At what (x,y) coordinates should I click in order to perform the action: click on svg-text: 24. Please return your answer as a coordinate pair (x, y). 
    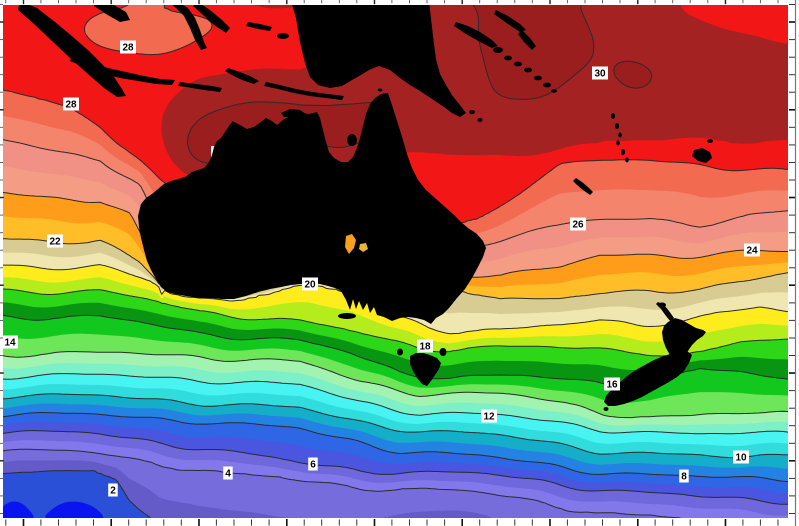
    Looking at the image, I should click on (752, 251).